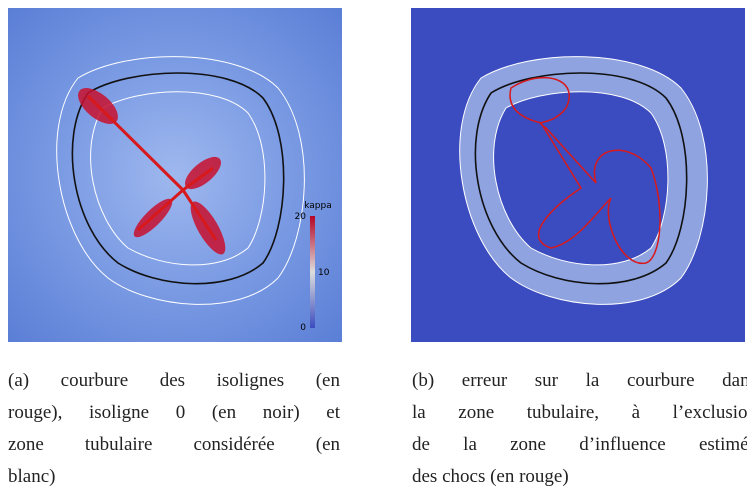 Image resolution: width=747 pixels, height=497 pixels. Describe the element at coordinates (174, 412) in the screenshot. I see `caption-line: rouge), isoligne 0 (en noir) et` at that location.